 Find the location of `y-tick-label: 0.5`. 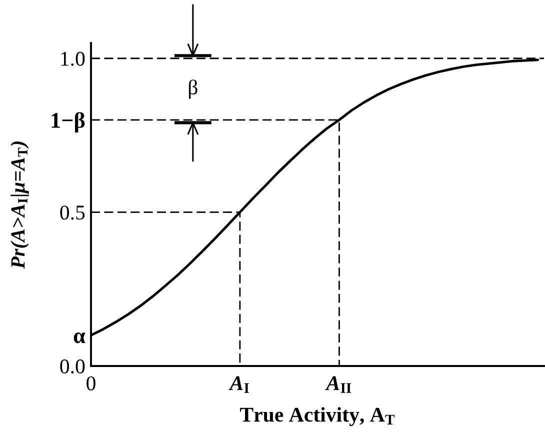

y-tick-label: 0.5 is located at coordinates (72, 213).